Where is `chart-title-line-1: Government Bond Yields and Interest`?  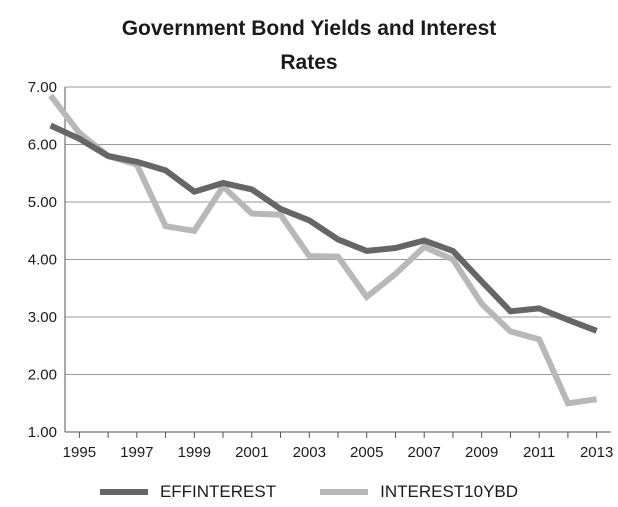 chart-title-line-1: Government Bond Yields and Interest is located at coordinates (309, 28).